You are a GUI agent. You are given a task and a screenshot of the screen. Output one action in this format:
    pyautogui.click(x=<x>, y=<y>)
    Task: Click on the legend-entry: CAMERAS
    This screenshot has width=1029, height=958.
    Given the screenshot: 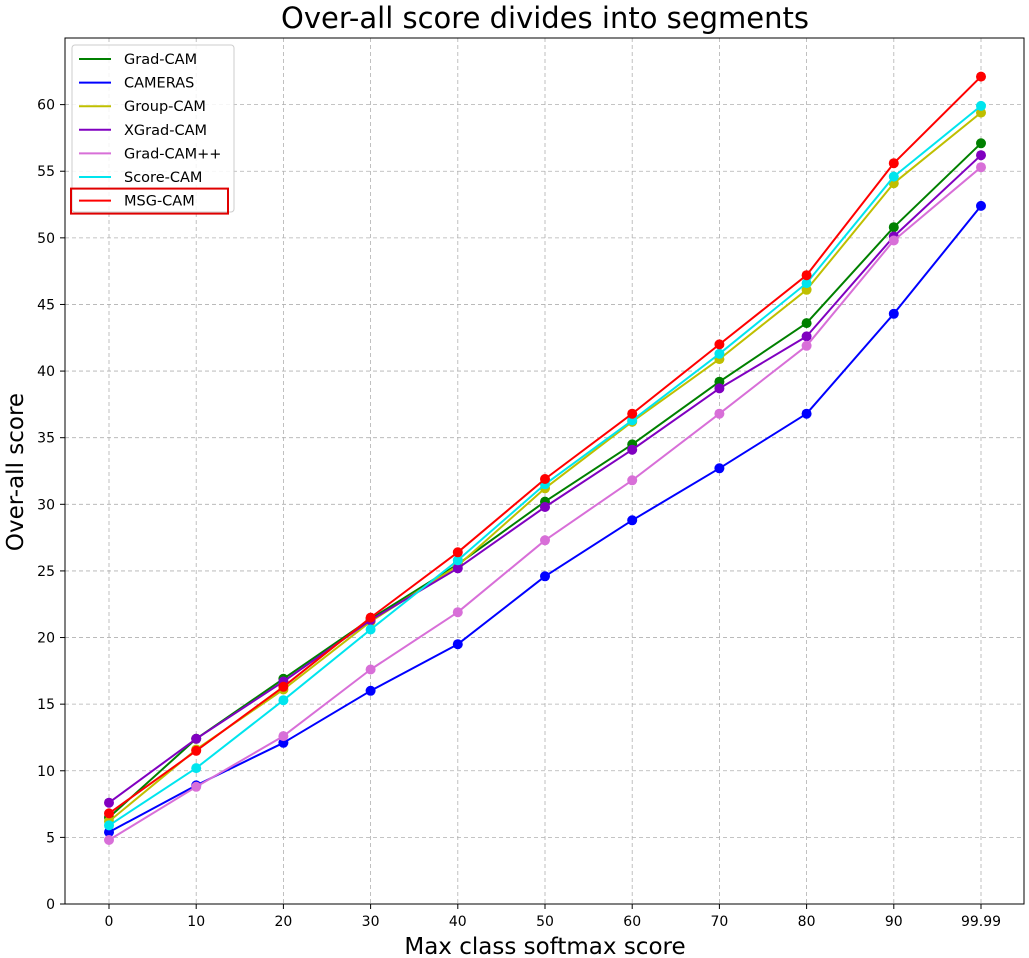 What is the action you would take?
    pyautogui.click(x=159, y=84)
    